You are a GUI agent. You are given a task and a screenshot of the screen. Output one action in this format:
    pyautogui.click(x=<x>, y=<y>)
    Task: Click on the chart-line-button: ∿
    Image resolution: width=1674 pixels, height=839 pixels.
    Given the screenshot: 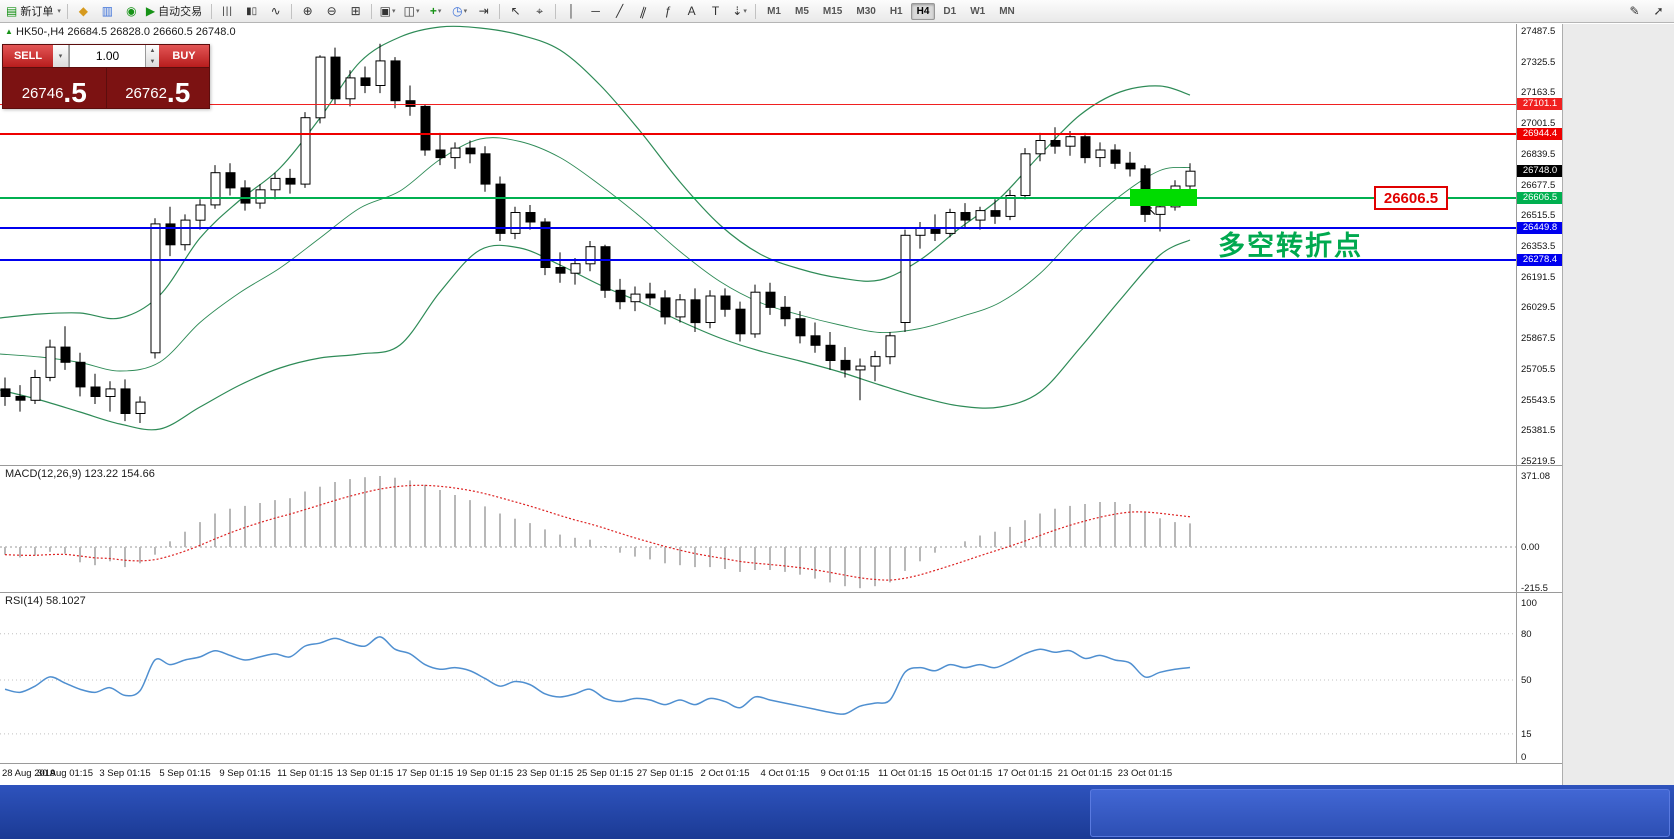 What is the action you would take?
    pyautogui.click(x=275, y=11)
    